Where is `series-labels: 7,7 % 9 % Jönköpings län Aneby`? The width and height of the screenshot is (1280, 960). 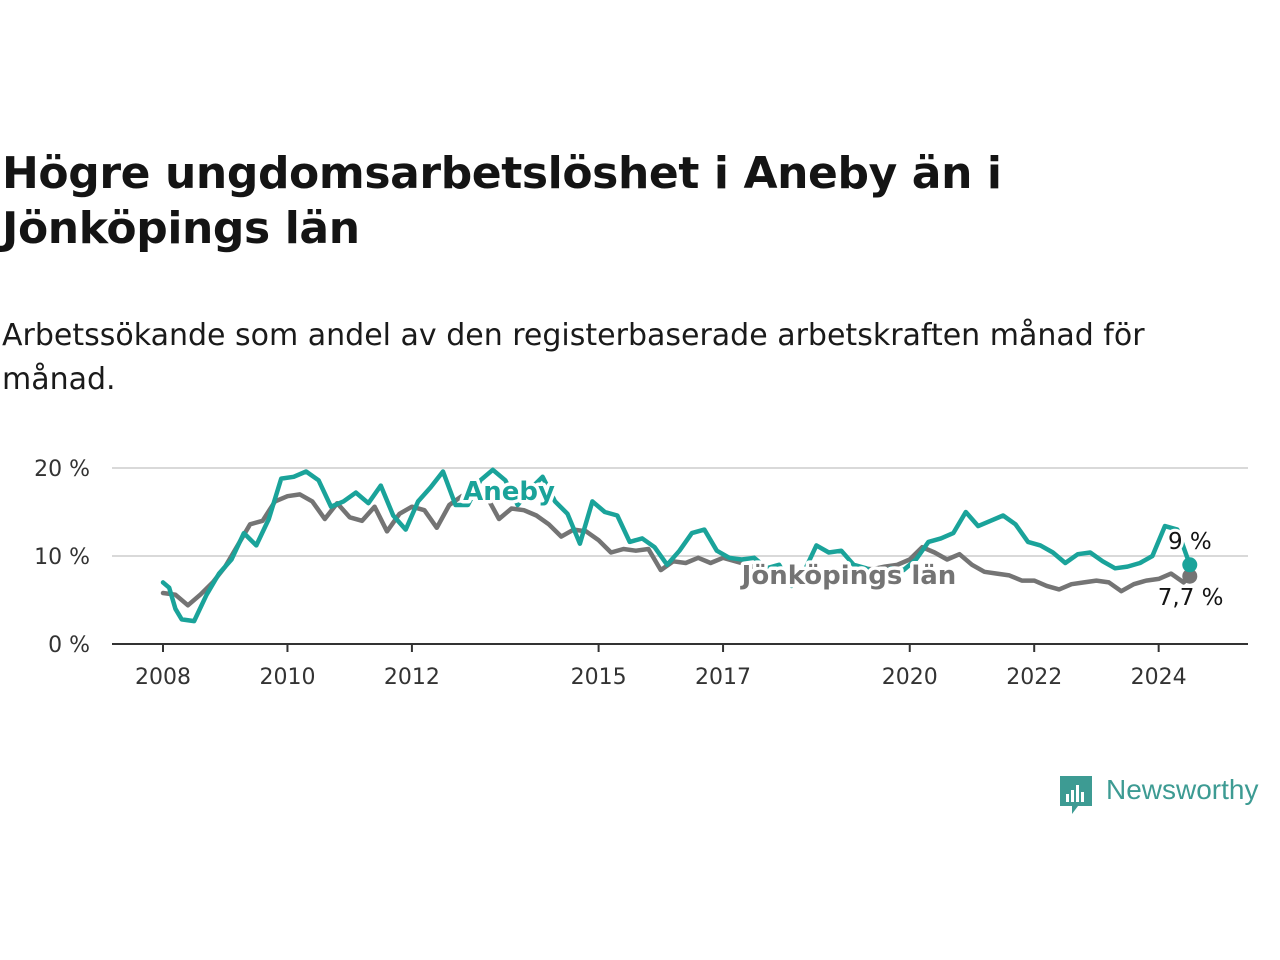
series-labels: 7,7 % 9 % Jönköpings län Aneby is located at coordinates (843, 544).